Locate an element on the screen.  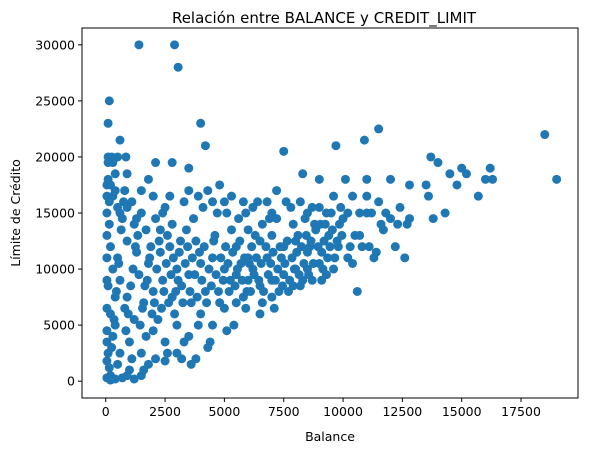
y-tick-label: 20000 is located at coordinates (55, 156).